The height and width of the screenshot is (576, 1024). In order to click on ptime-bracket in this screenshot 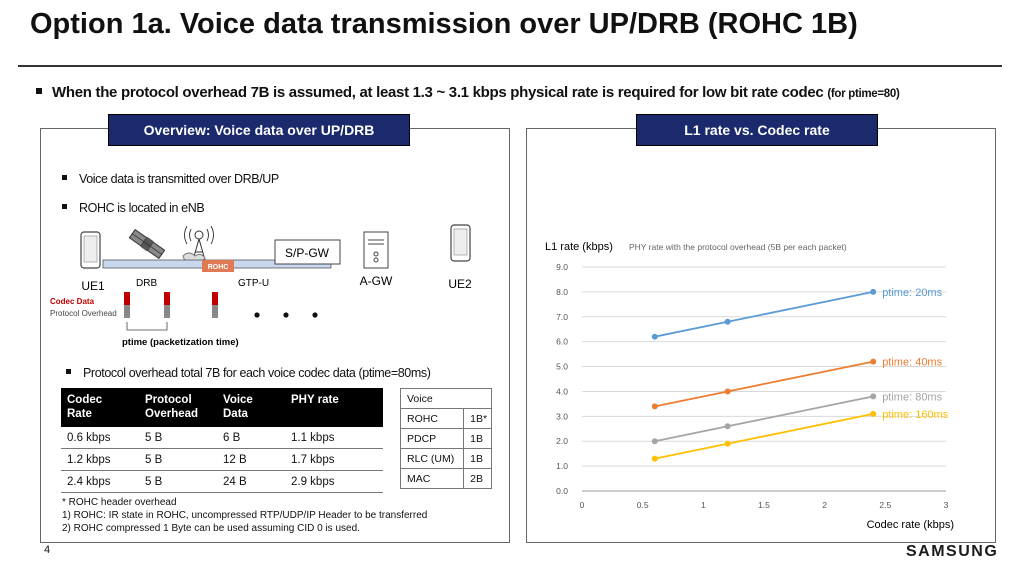, I will do `click(147, 326)`.